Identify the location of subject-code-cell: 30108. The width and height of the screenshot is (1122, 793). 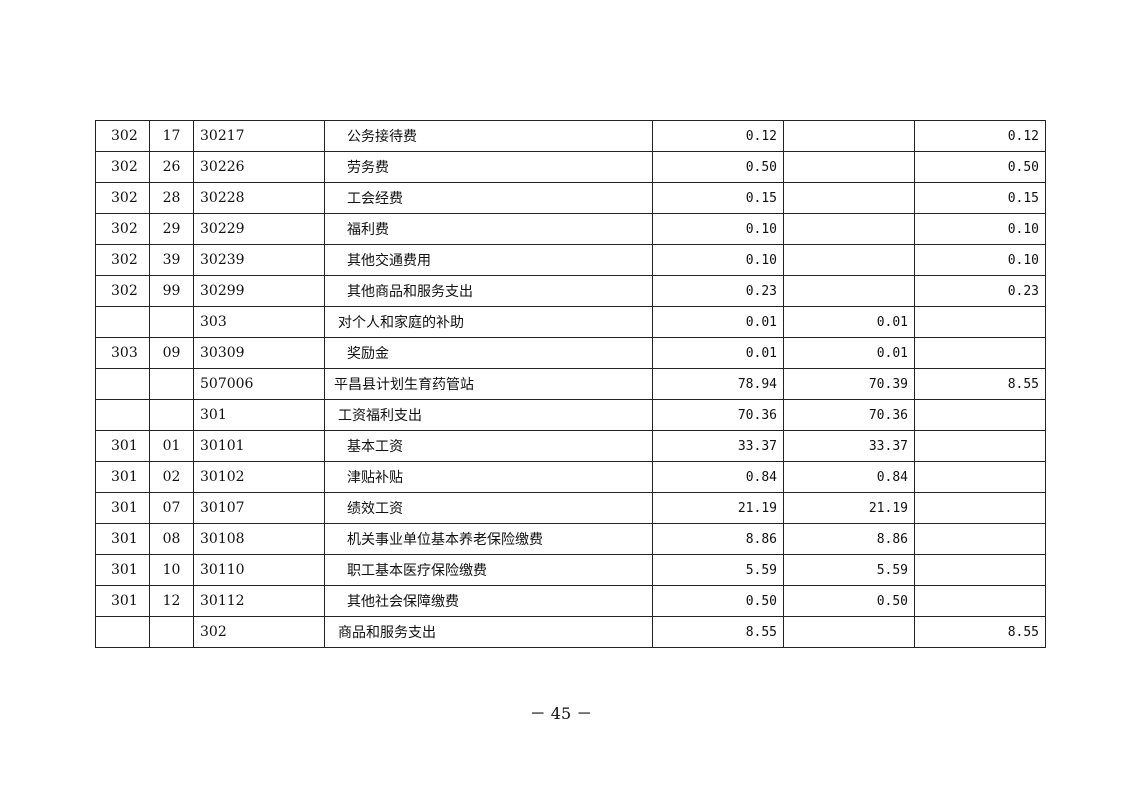
(259, 539).